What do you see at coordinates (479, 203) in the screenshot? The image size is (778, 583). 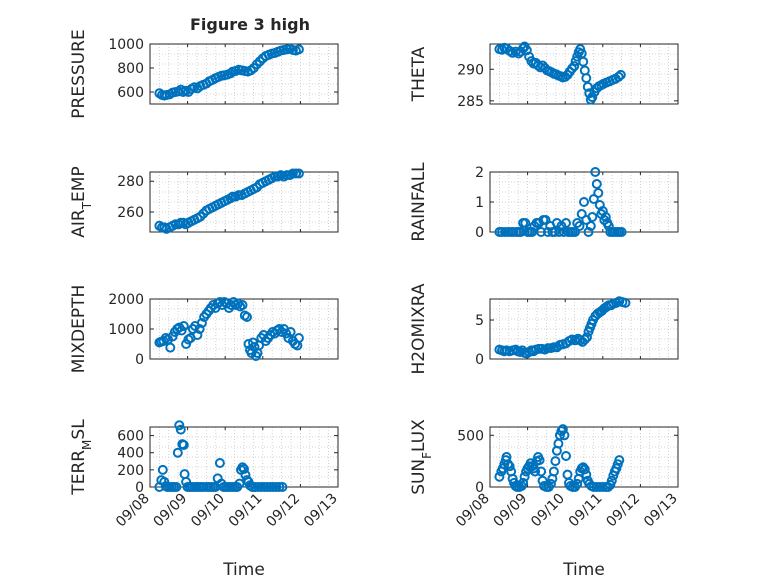 I see `y-tick-label: 1` at bounding box center [479, 203].